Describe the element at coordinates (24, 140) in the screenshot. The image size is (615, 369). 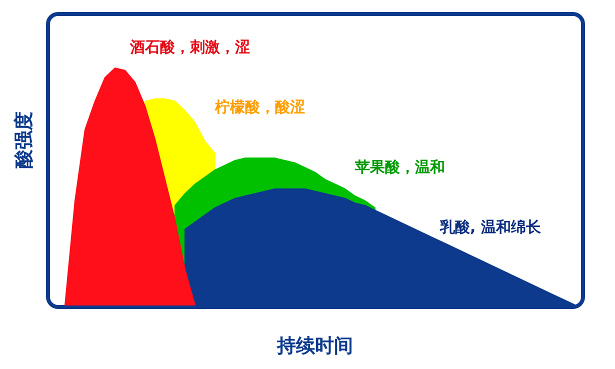
I see `y-axis-title: 酸强度` at that location.